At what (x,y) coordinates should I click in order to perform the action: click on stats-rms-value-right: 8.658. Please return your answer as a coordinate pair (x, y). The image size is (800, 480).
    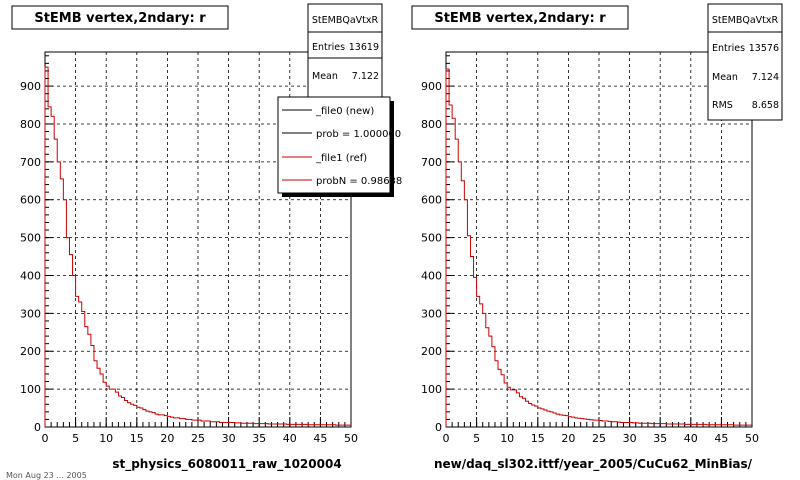
    Looking at the image, I should click on (765, 105).